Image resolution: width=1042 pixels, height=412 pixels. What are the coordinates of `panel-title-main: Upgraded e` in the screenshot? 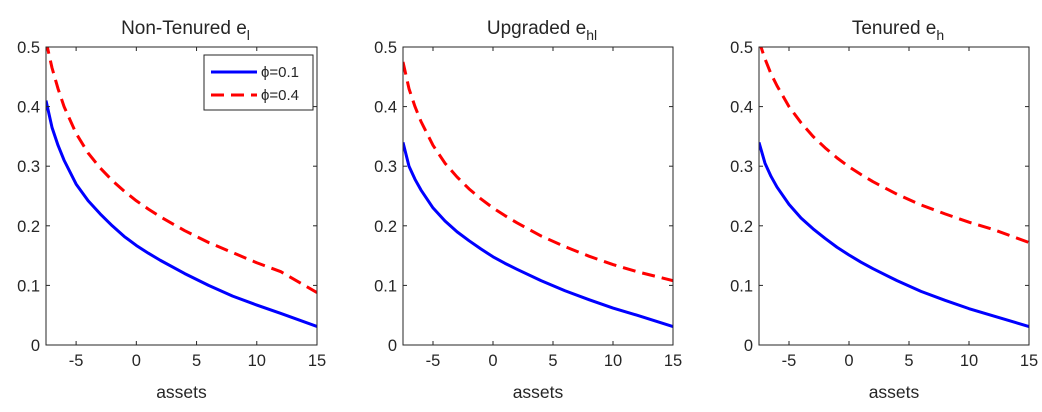 It's located at (536, 28).